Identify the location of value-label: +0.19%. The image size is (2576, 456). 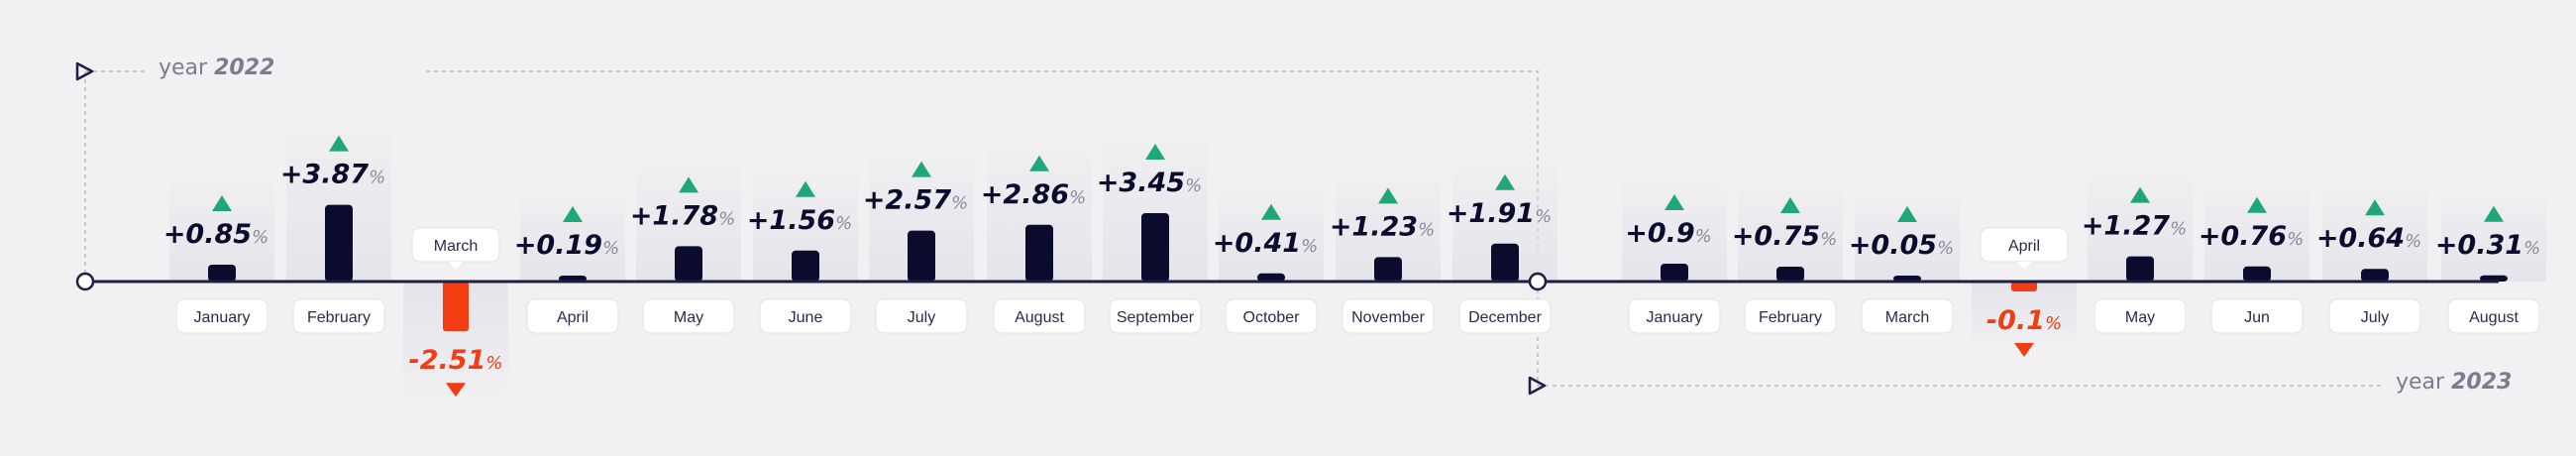
(566, 246).